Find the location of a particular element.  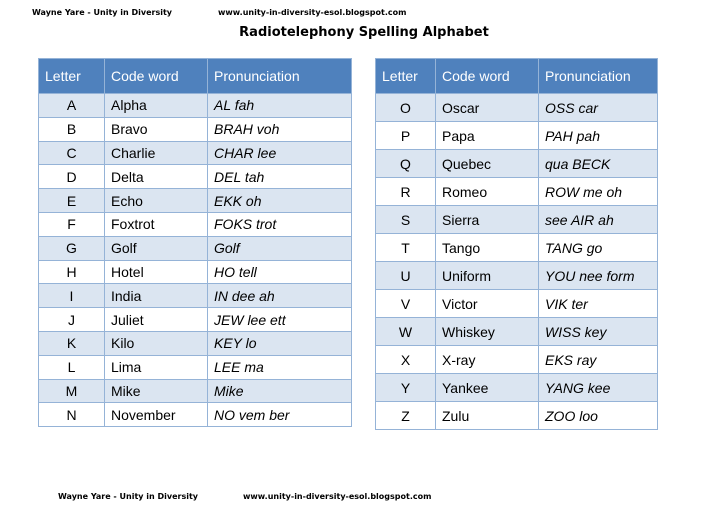

table-row: P Papa PAH pah is located at coordinates (516, 135).